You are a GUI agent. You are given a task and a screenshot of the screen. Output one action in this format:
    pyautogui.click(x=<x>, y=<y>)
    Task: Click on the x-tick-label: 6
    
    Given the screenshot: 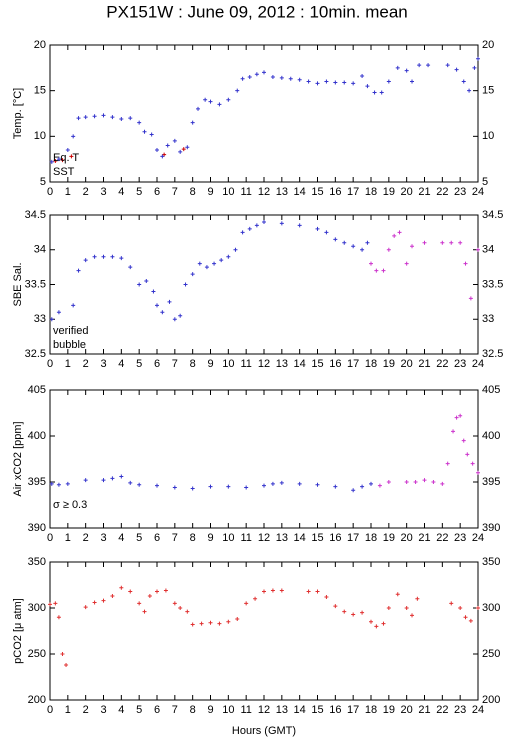 What is the action you would take?
    pyautogui.click(x=157, y=192)
    